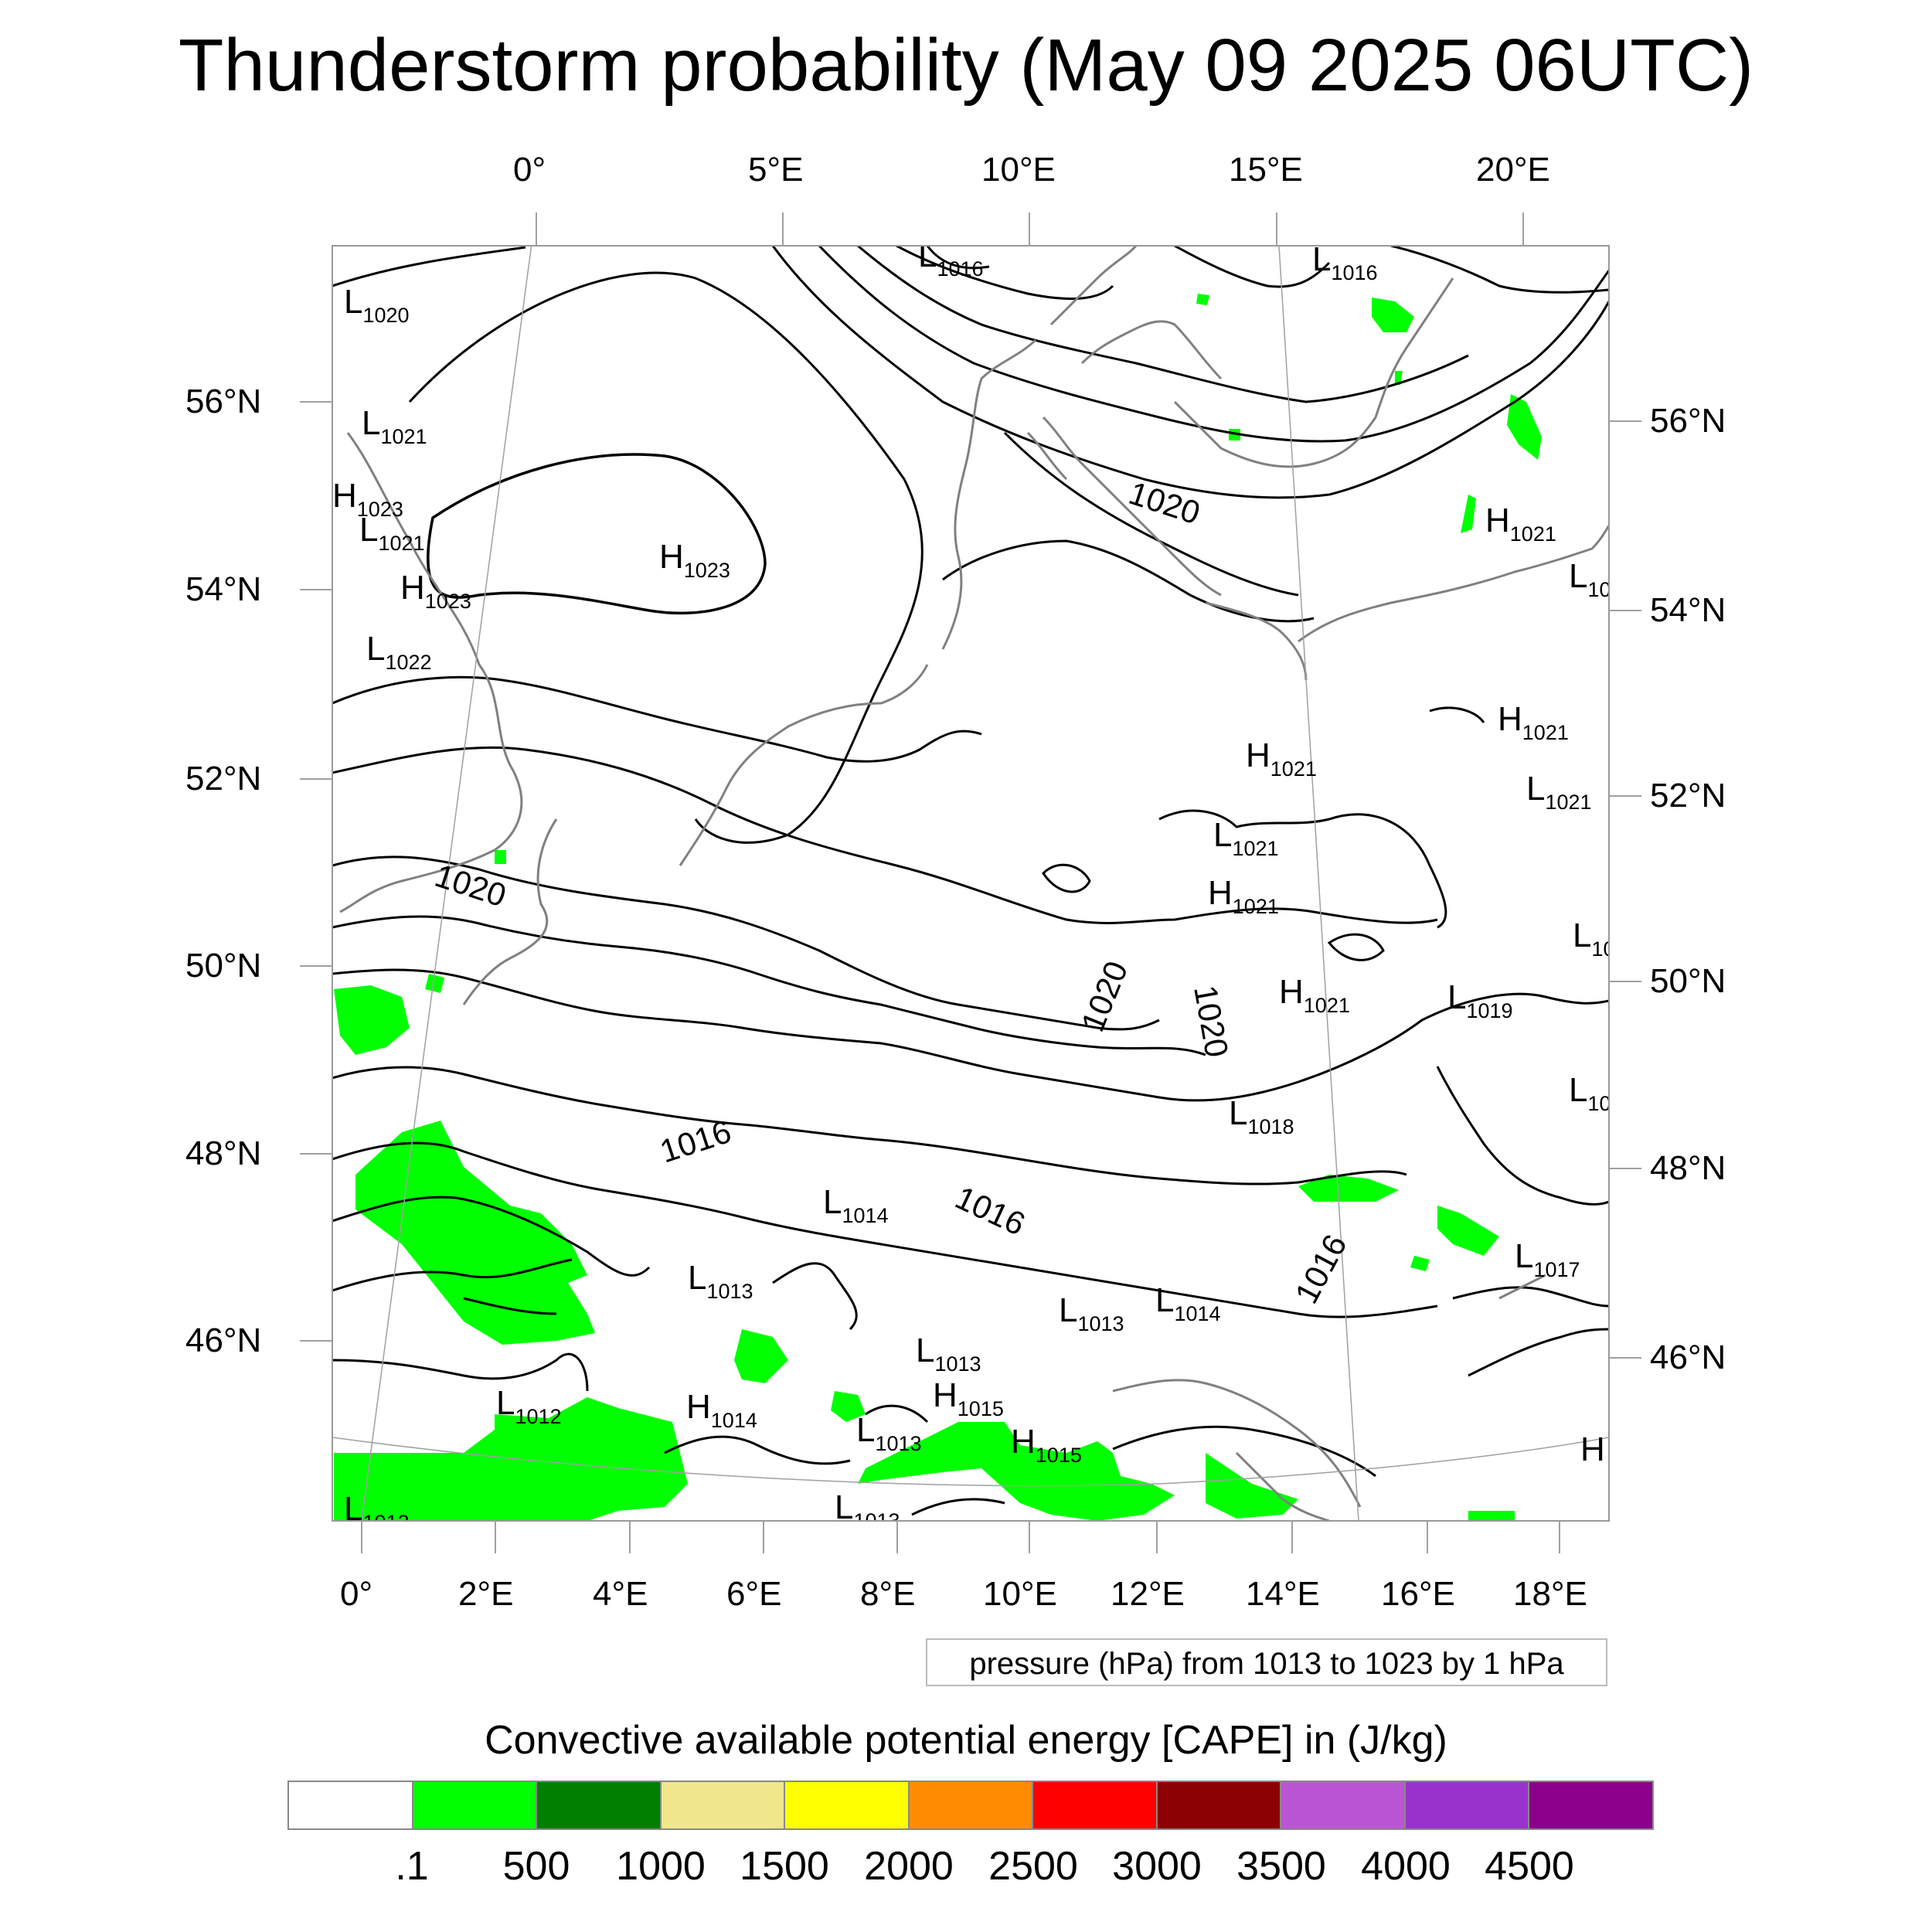 The height and width of the screenshot is (1932, 1932). I want to click on right-axis-label: 52°N, so click(1688, 796).